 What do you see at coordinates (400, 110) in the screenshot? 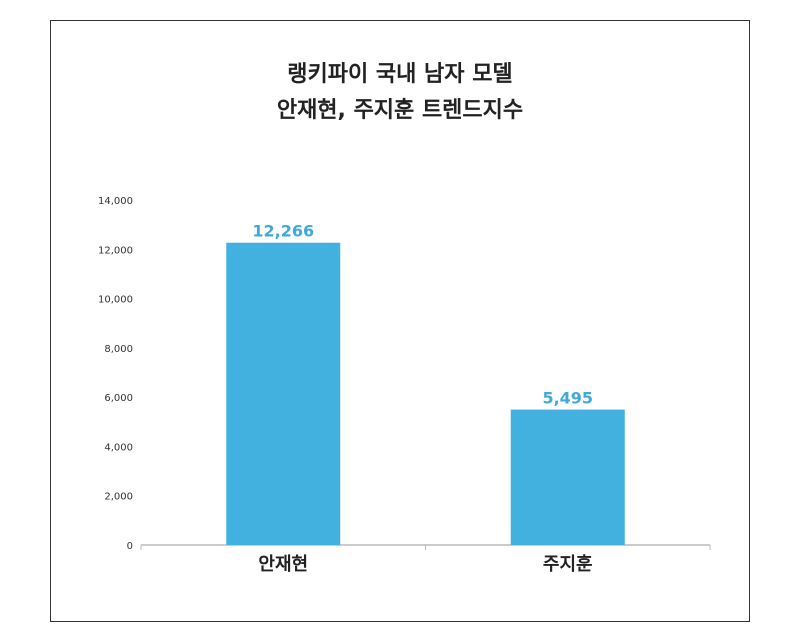
I see `chart-title-line2: 안재현, 주지훈 트렌드지수` at bounding box center [400, 110].